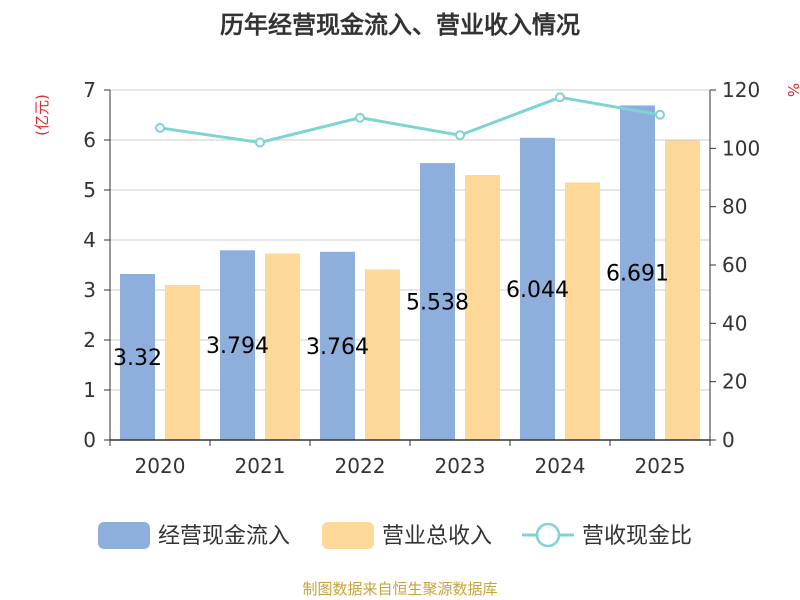  What do you see at coordinates (637, 536) in the screenshot?
I see `legend-label-营收现金比: 营收现金比` at bounding box center [637, 536].